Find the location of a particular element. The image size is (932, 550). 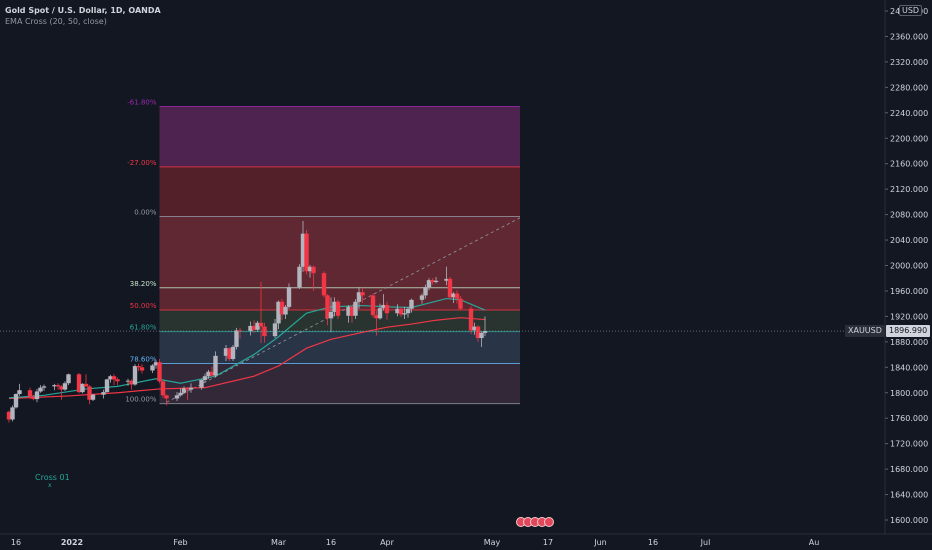

economic-events-markers is located at coordinates (535, 523).